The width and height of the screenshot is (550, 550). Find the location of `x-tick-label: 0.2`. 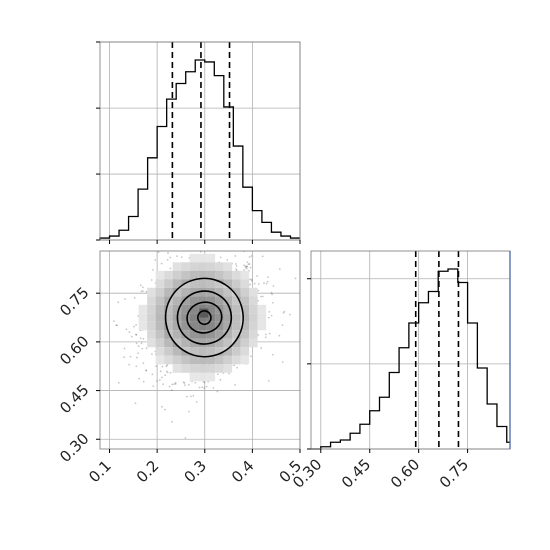

x-tick-label: 0.2 is located at coordinates (148, 472).